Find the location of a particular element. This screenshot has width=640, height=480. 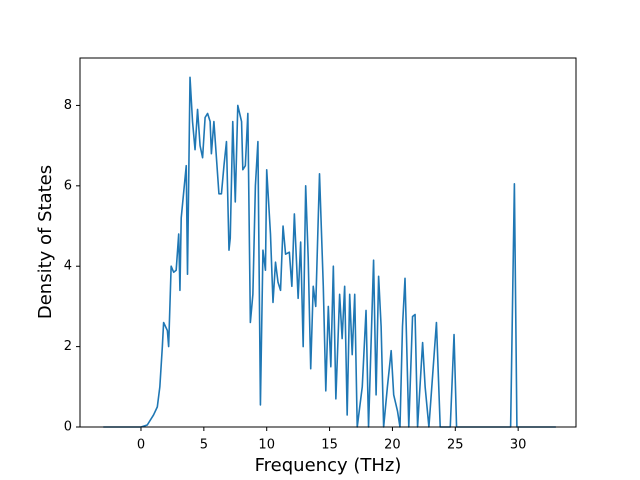

x-tick-label: 5 is located at coordinates (204, 445).